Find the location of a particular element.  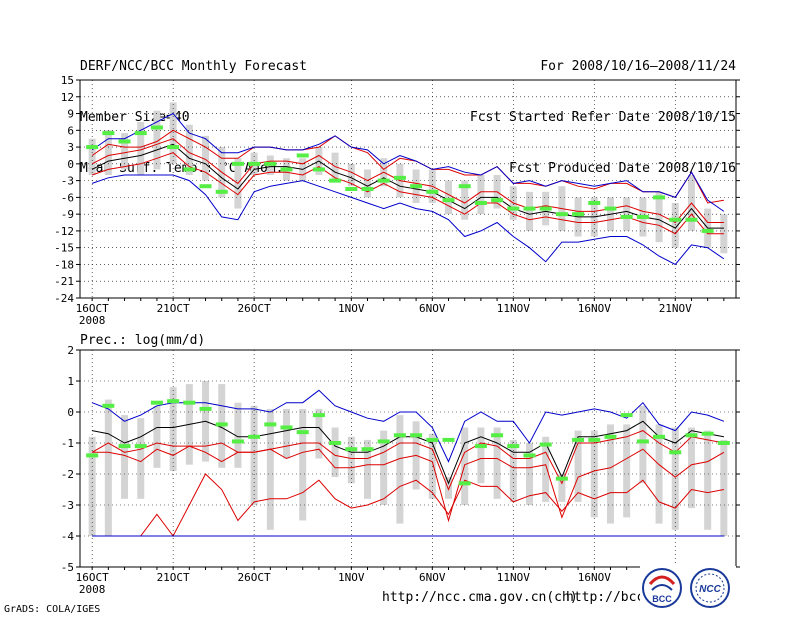

temp-ytick-label: -18 is located at coordinates (64, 264).